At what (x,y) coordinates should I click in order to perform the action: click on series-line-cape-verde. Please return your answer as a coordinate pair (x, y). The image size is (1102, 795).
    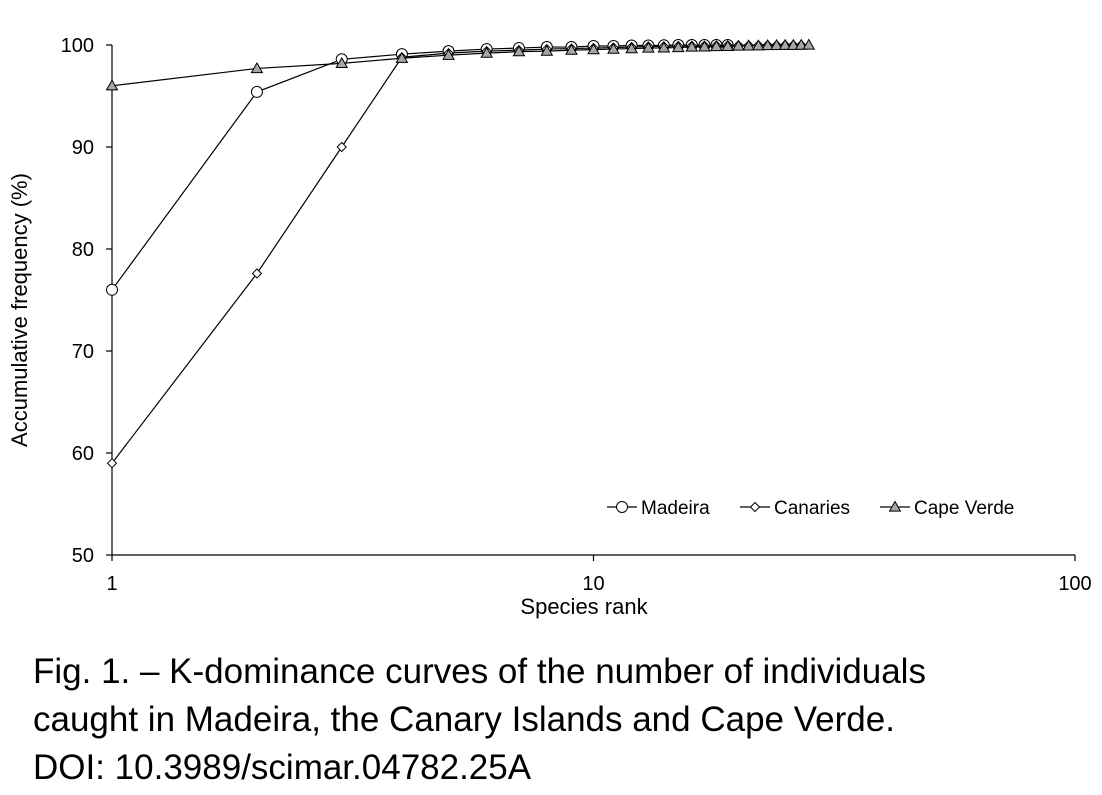
    Looking at the image, I should click on (460, 65).